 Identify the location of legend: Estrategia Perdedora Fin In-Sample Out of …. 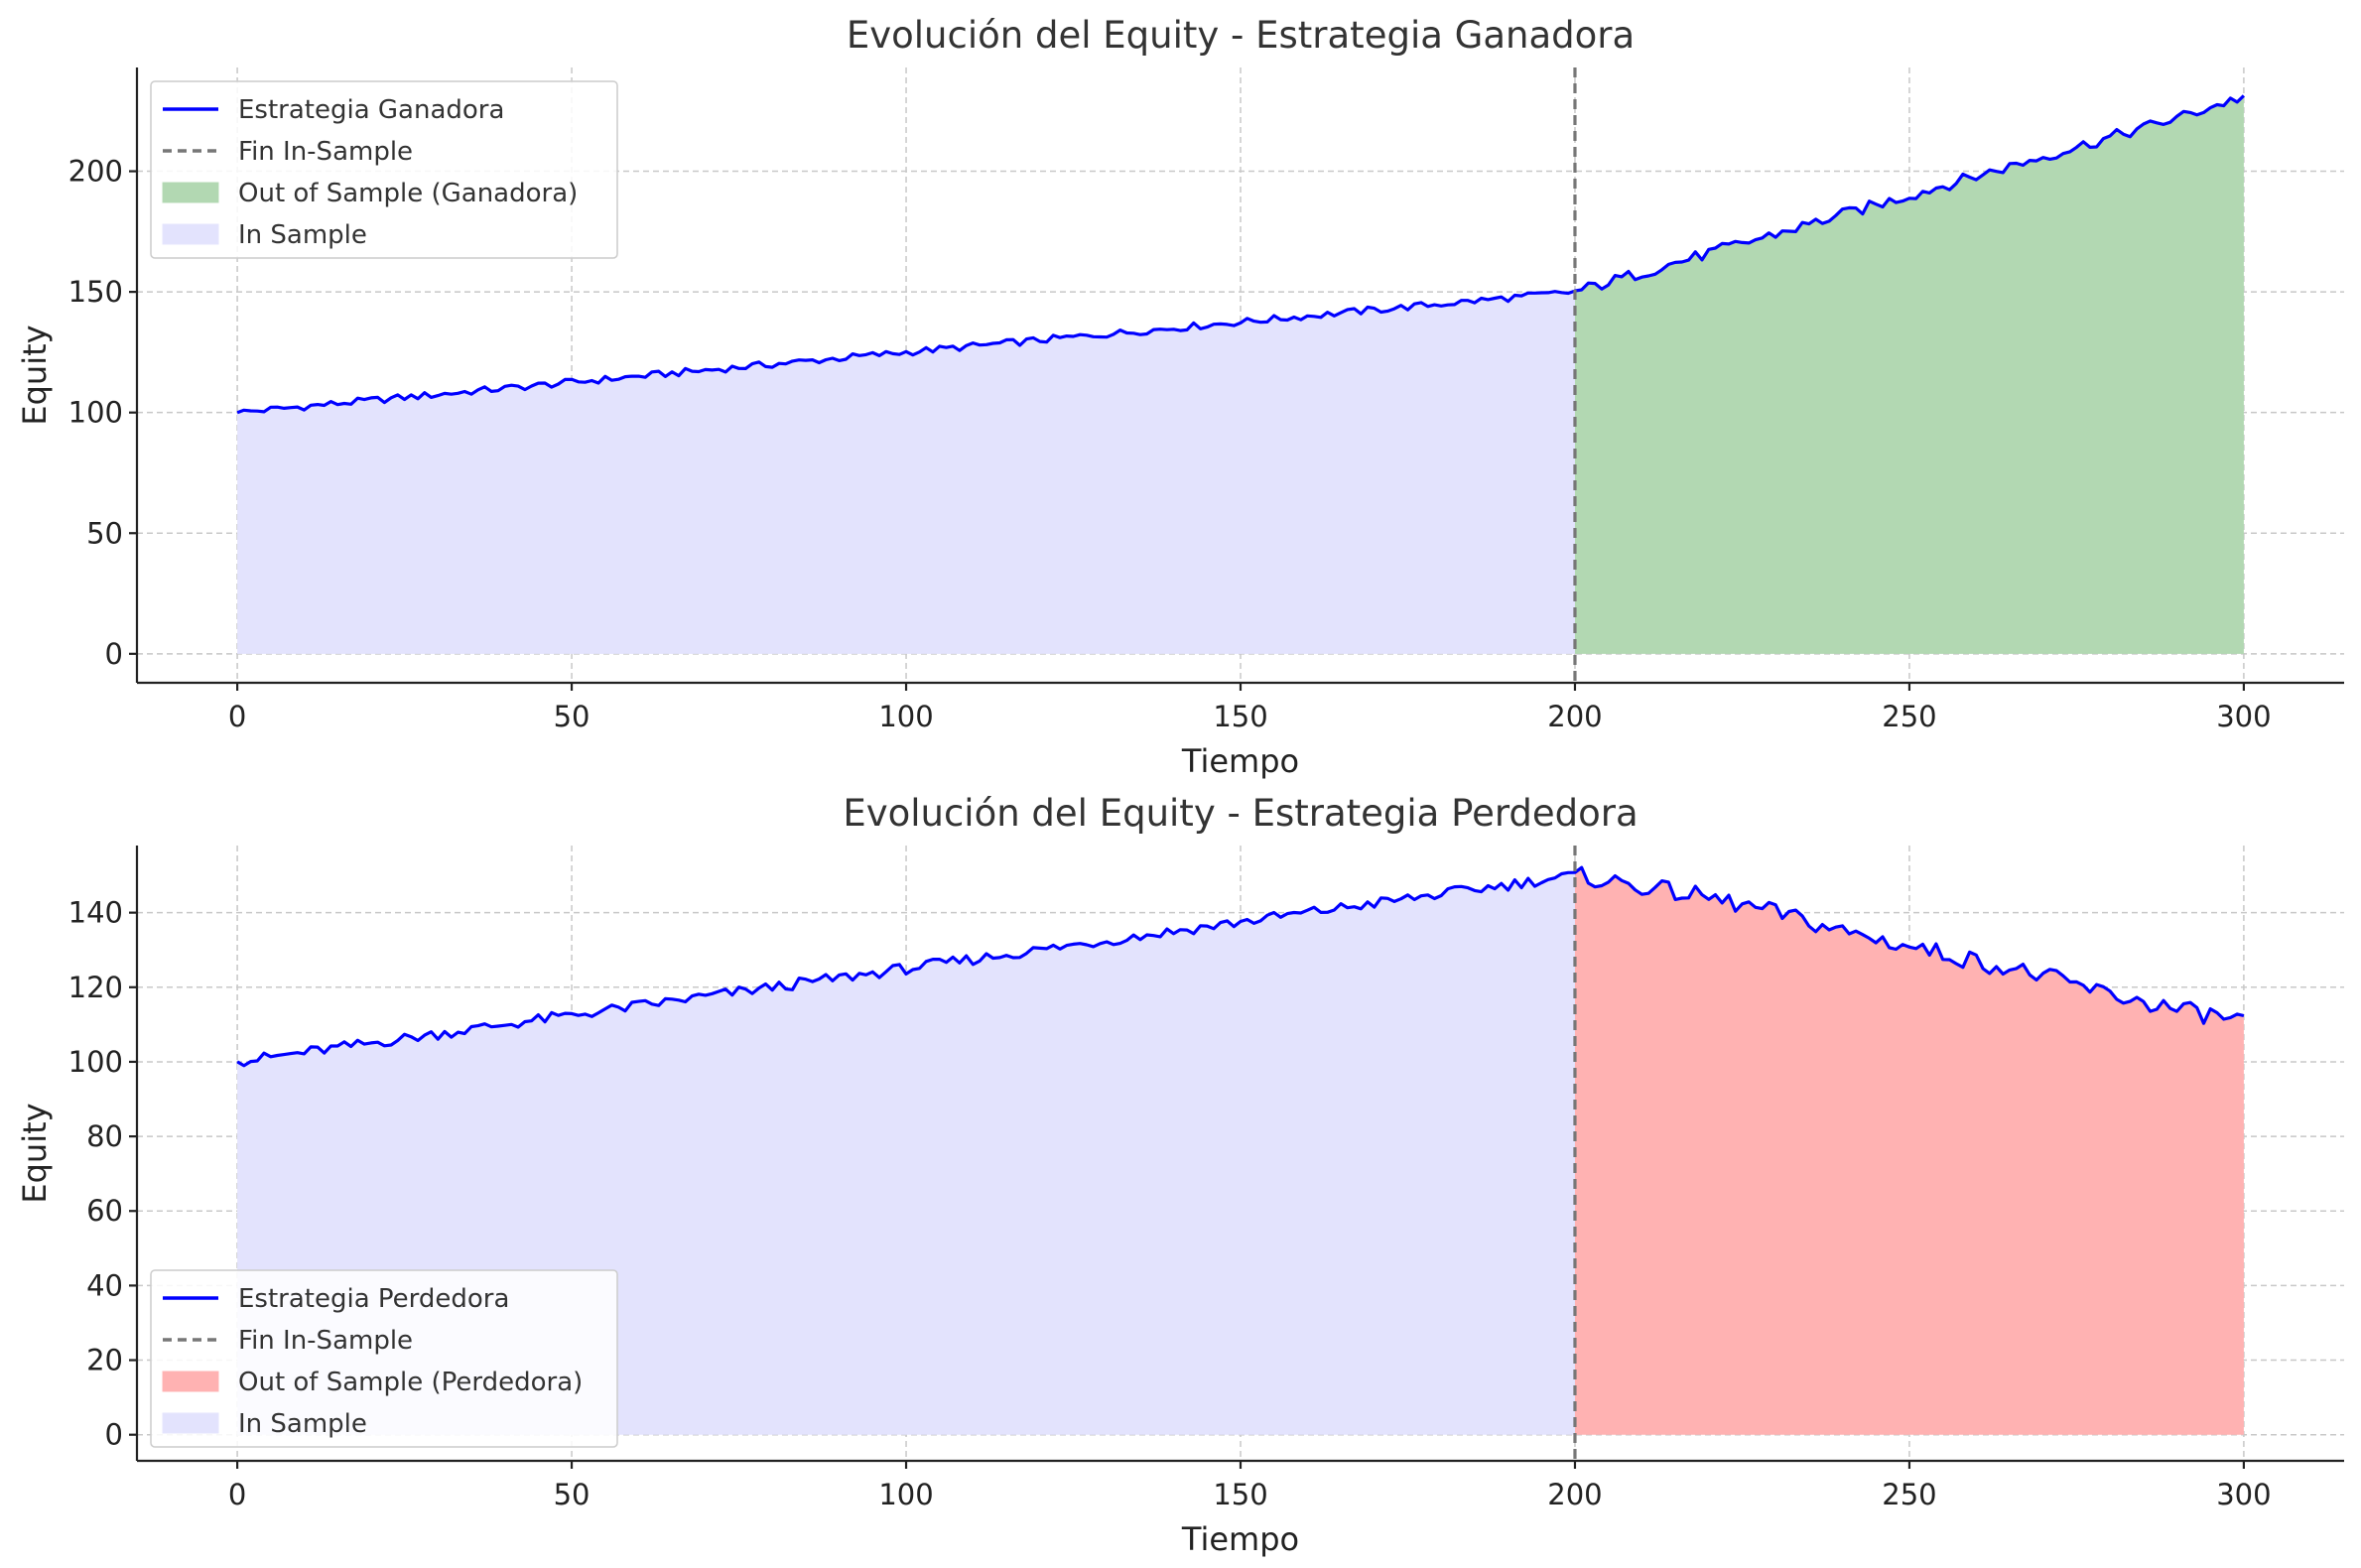
(384, 1358).